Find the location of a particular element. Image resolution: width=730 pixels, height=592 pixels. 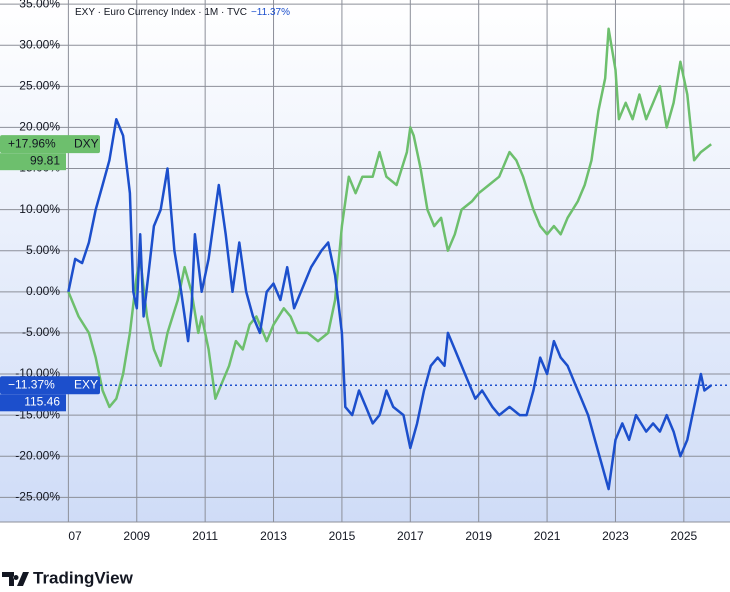

x-tick-label: 2021 is located at coordinates (547, 536).